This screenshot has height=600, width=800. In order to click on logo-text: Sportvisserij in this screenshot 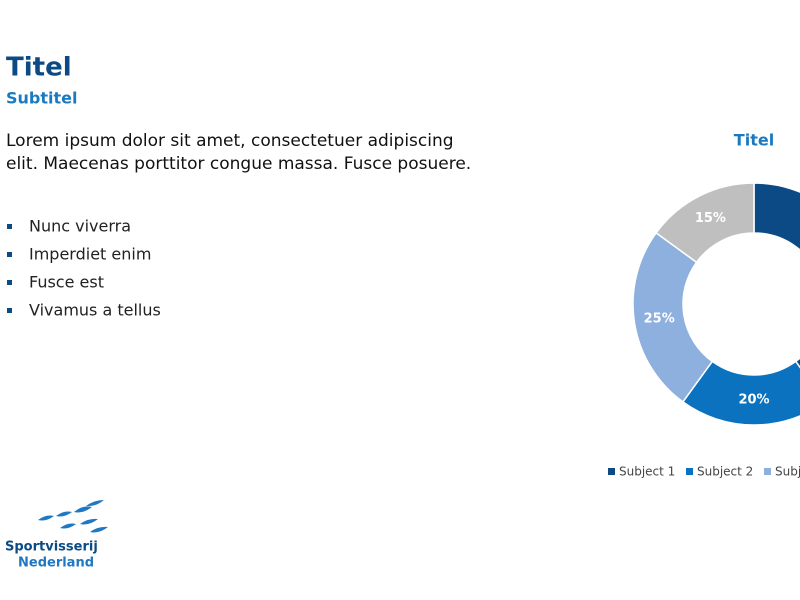, I will do `click(51, 547)`.